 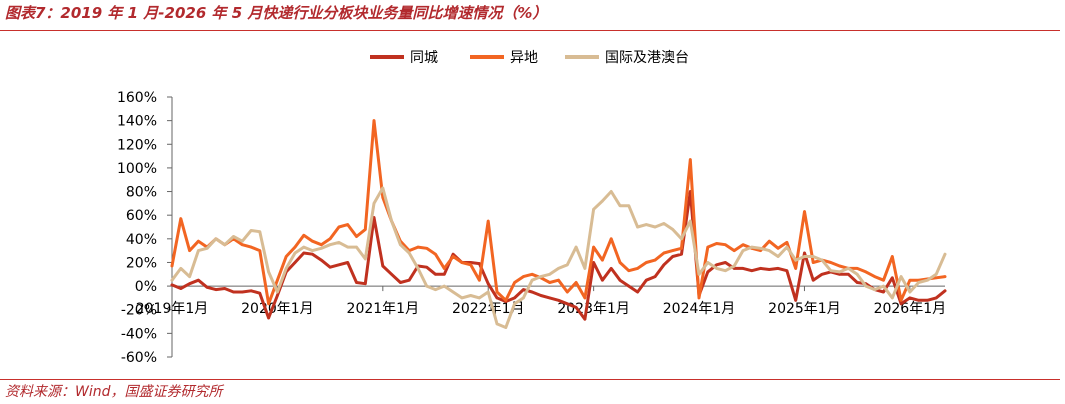 I want to click on source-note: 资料来源：Wind，国盛证券研究所, so click(x=114, y=392).